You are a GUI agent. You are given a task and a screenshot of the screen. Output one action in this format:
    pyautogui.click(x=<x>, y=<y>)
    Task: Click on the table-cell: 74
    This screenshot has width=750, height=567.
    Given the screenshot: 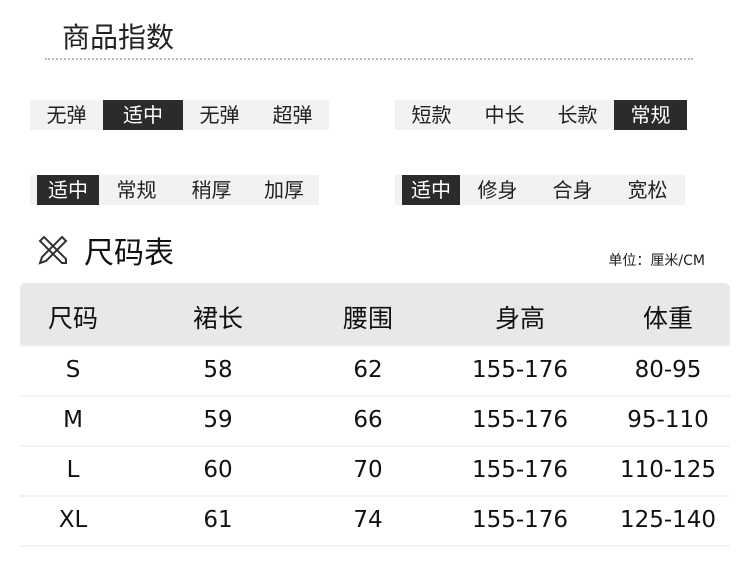 What is the action you would take?
    pyautogui.click(x=368, y=520)
    